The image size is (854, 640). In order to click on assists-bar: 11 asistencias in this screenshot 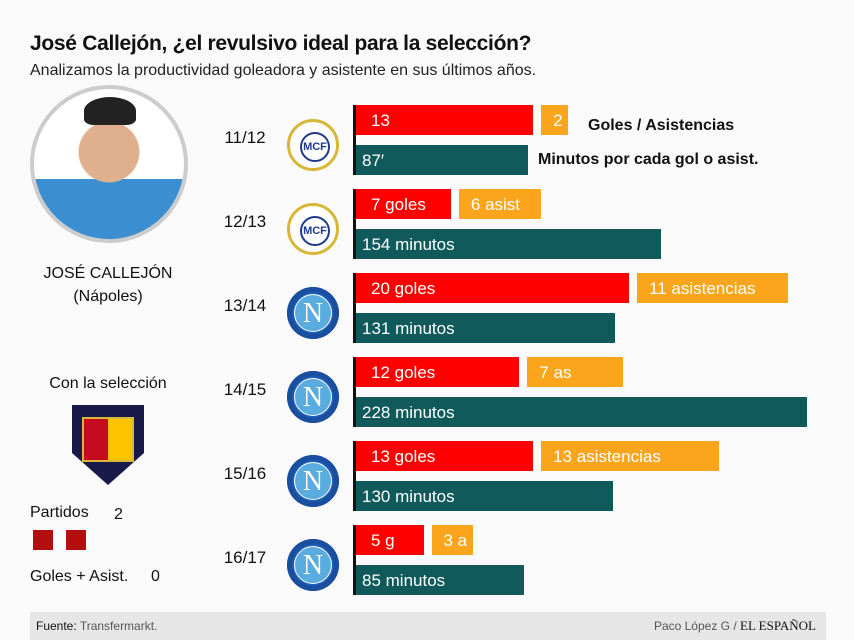, I will do `click(712, 288)`.